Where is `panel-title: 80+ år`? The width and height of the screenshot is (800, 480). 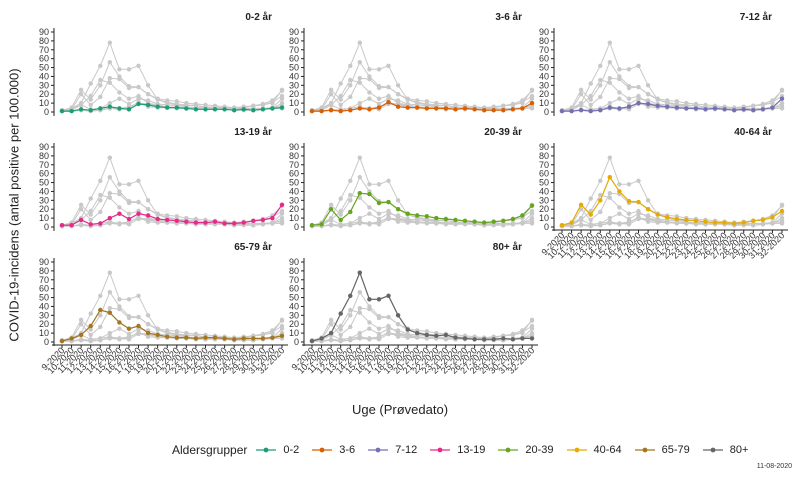 panel-title: 80+ år is located at coordinates (507, 247).